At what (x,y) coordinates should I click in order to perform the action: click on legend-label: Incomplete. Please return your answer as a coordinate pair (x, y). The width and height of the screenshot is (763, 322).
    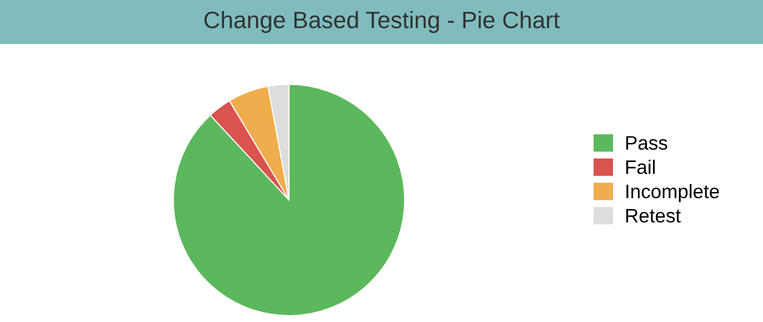
    Looking at the image, I should click on (672, 193).